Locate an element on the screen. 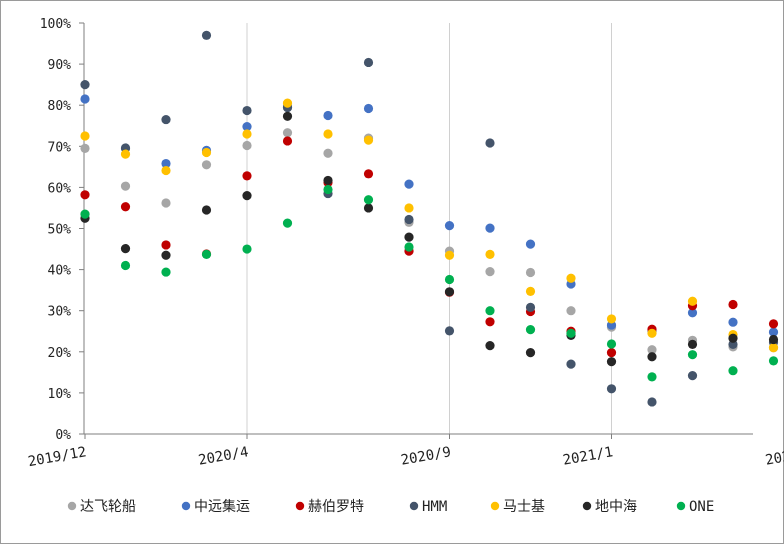 This screenshot has height=545, width=784. y-tick-label: 80% is located at coordinates (60, 106).